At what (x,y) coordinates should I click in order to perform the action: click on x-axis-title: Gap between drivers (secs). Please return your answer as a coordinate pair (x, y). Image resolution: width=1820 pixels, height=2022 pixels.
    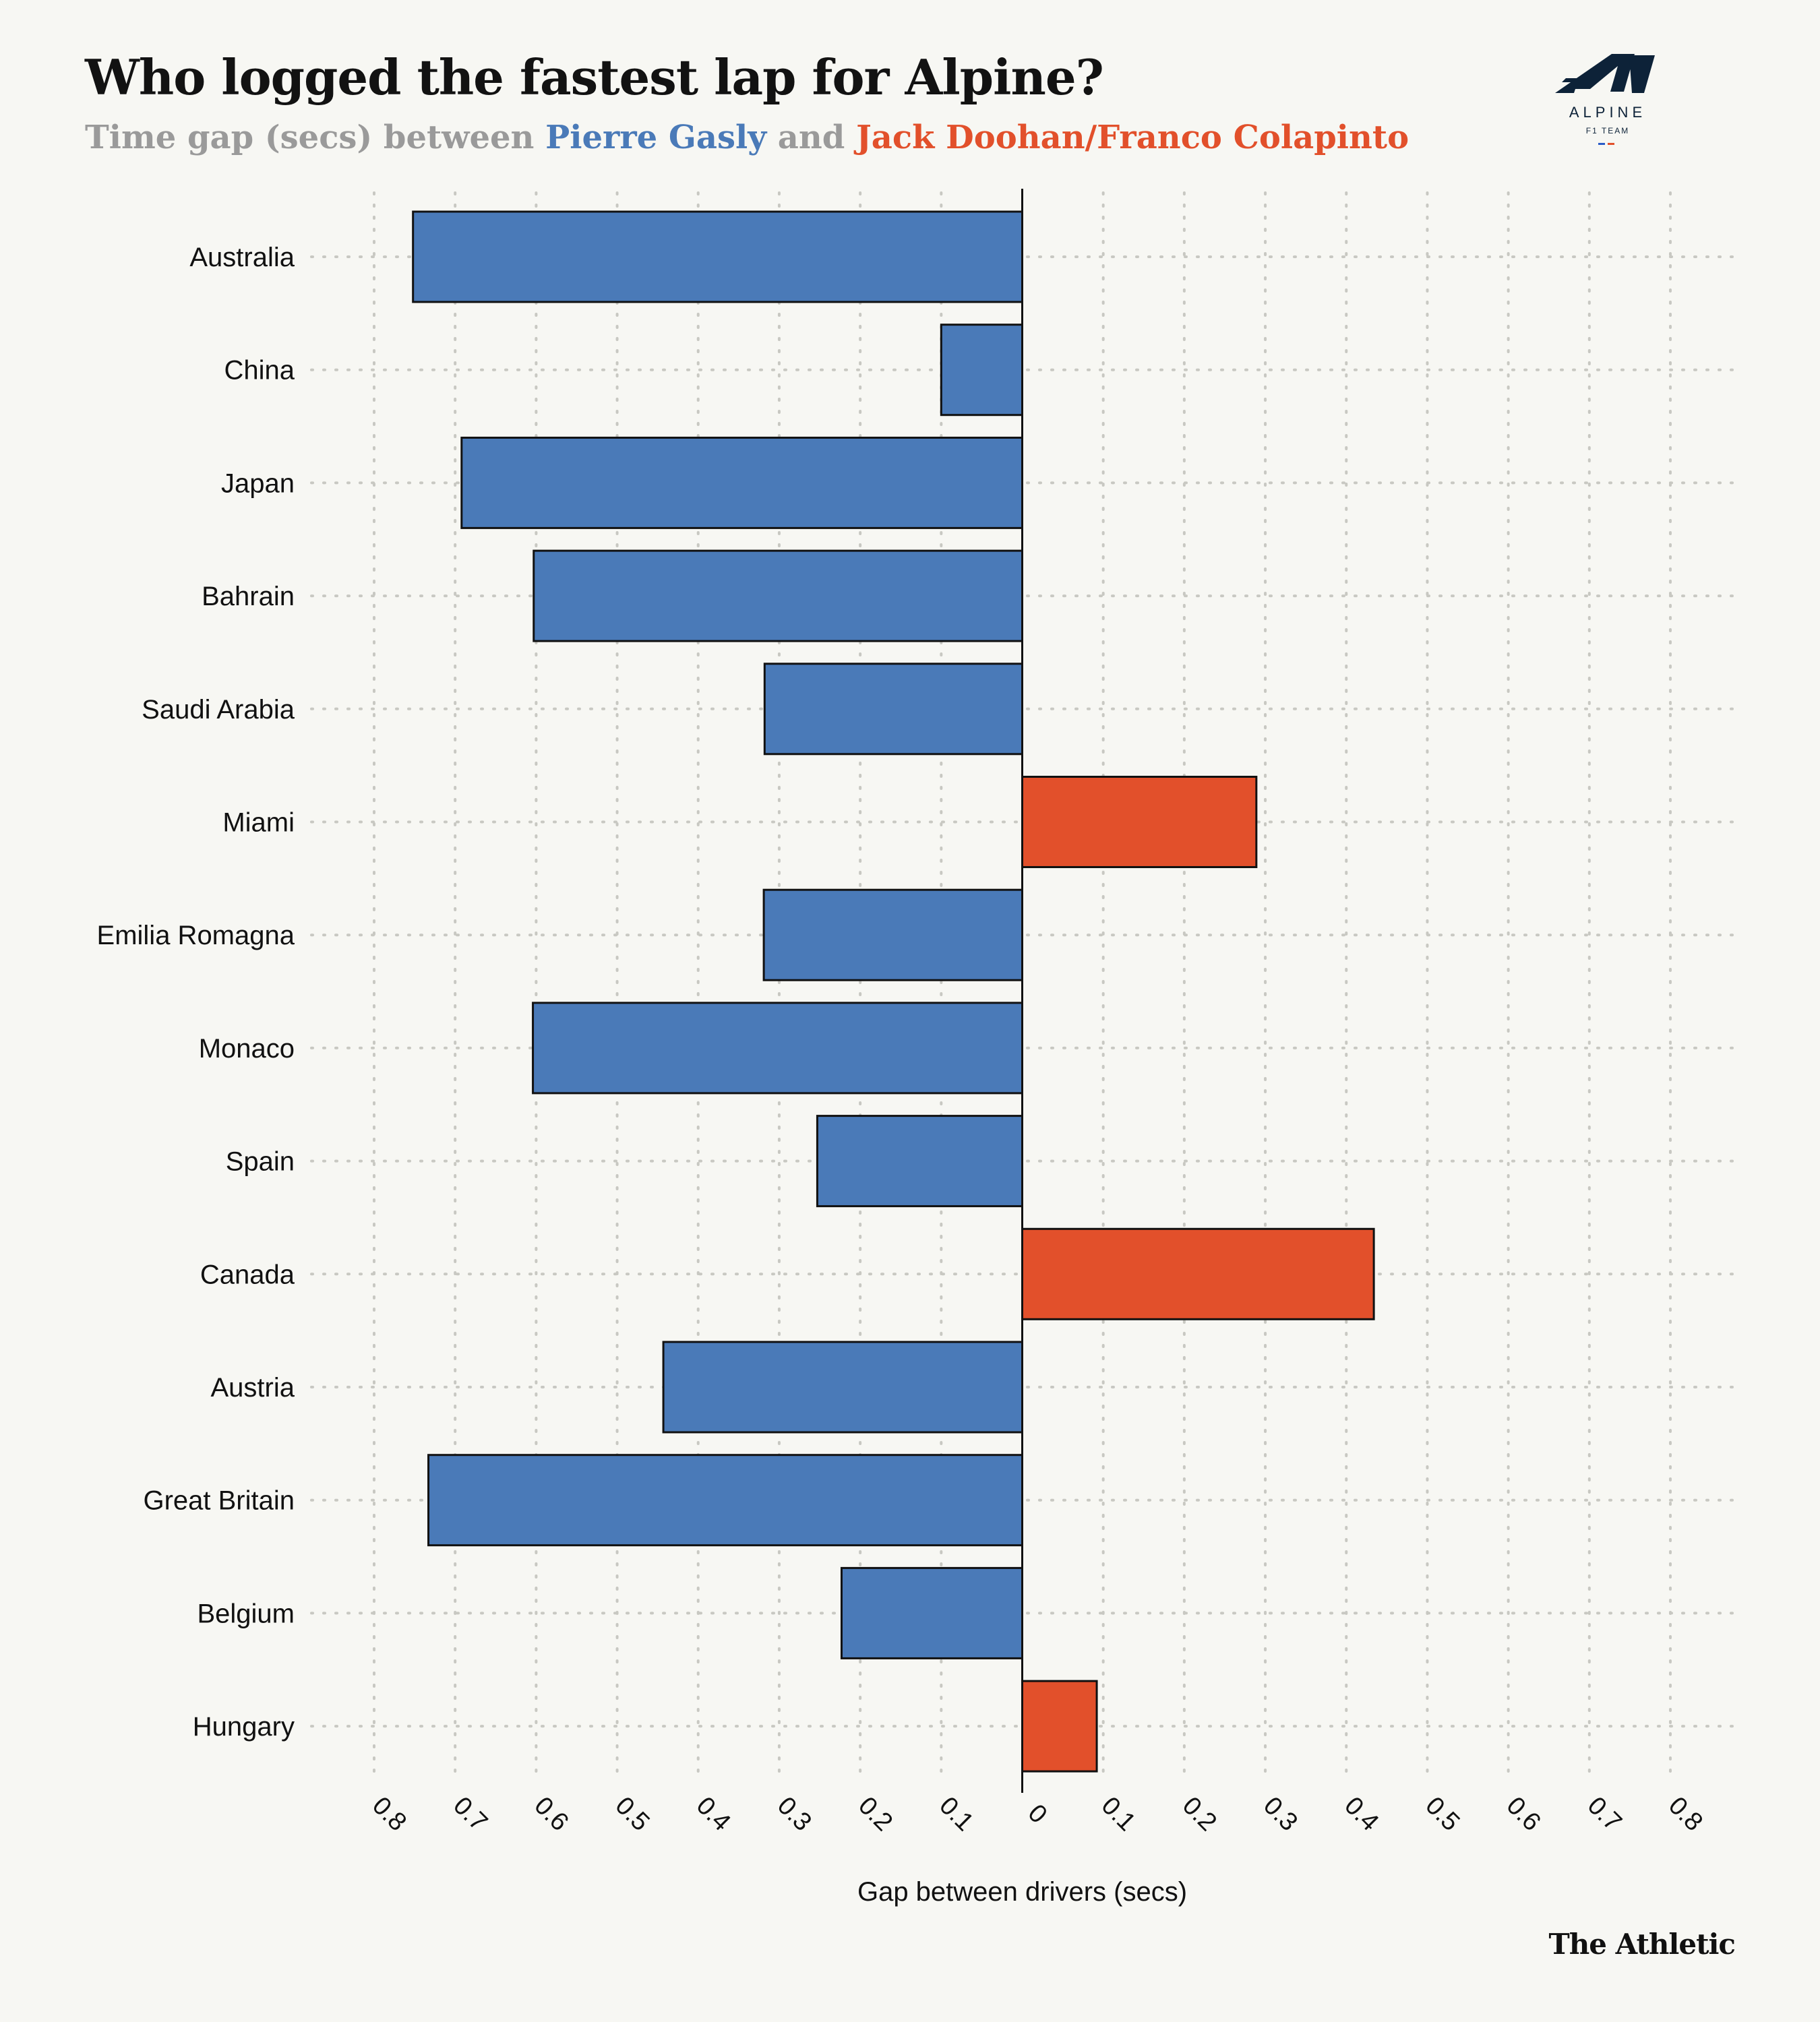
    Looking at the image, I should click on (1022, 1892).